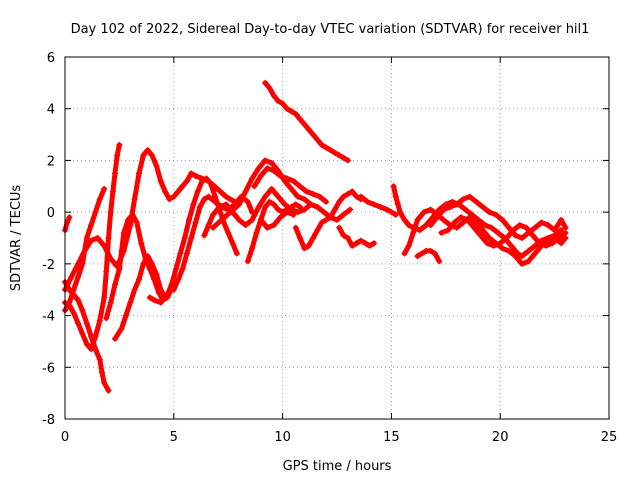 This screenshot has height=484, width=640. Describe the element at coordinates (609, 437) in the screenshot. I see `x-tick-label: 25` at that location.